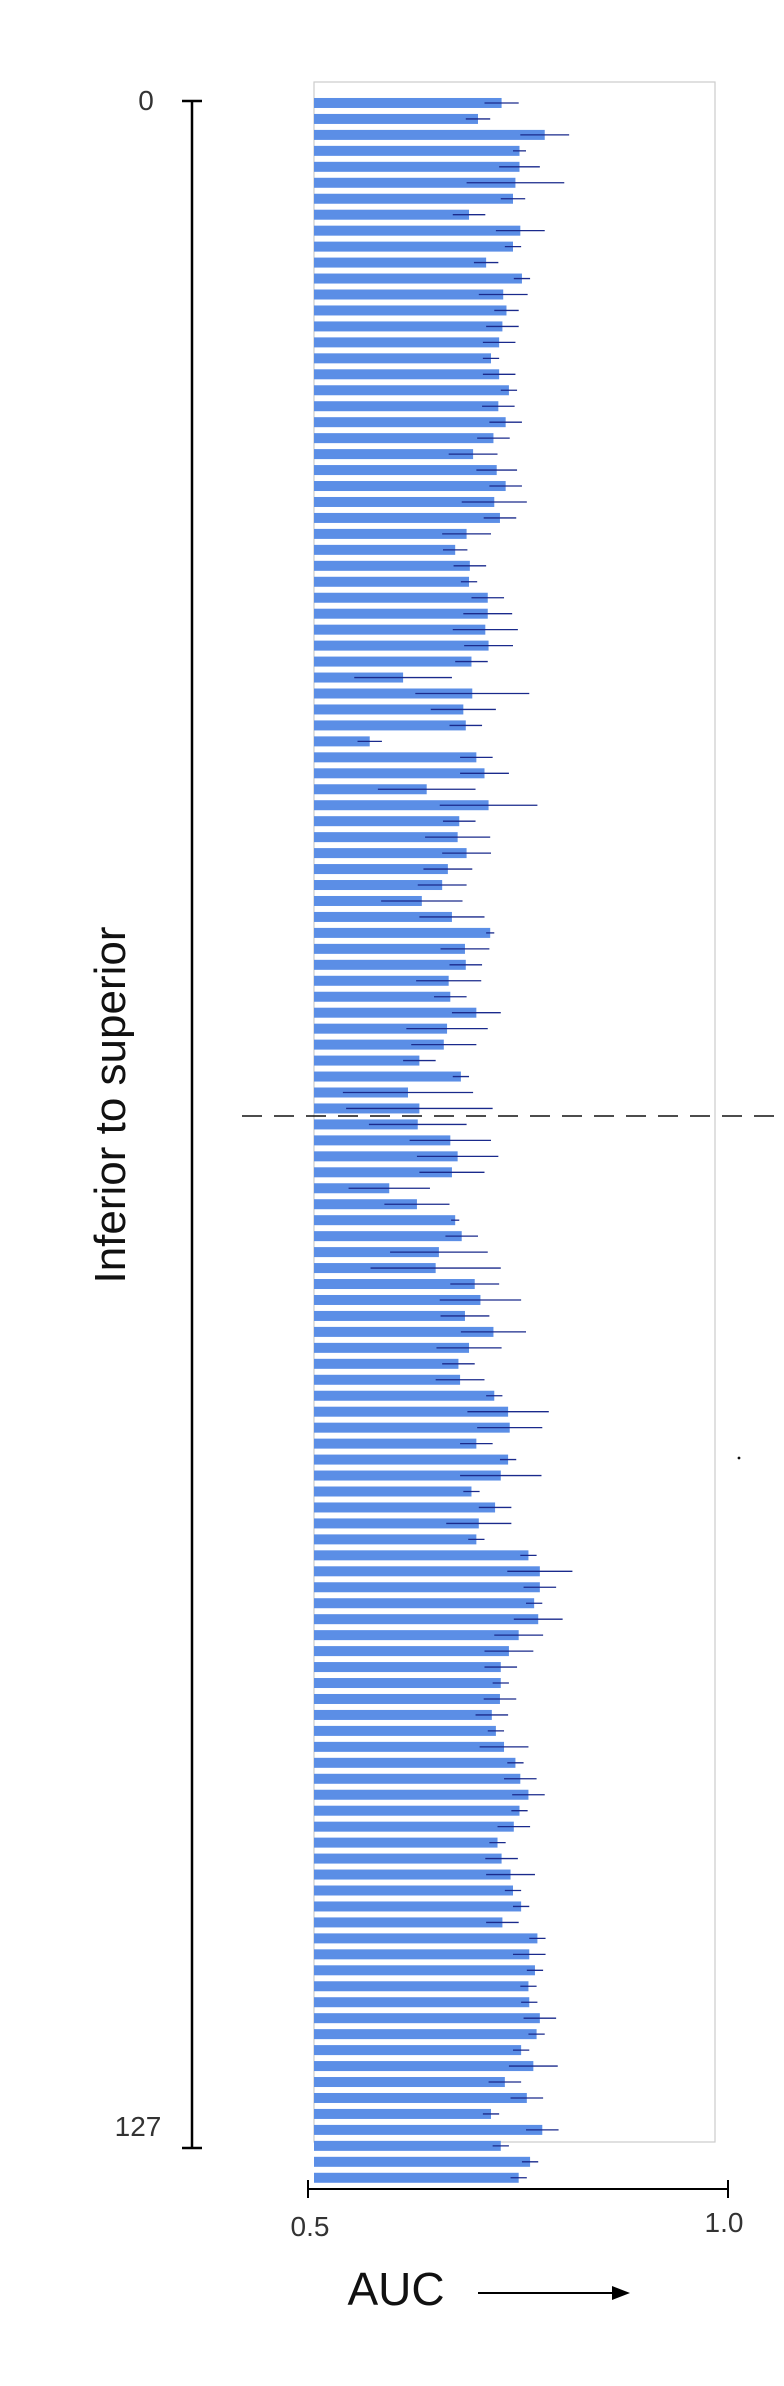  I want to click on y-axis-label: Inferior to superior, so click(110, 1104).